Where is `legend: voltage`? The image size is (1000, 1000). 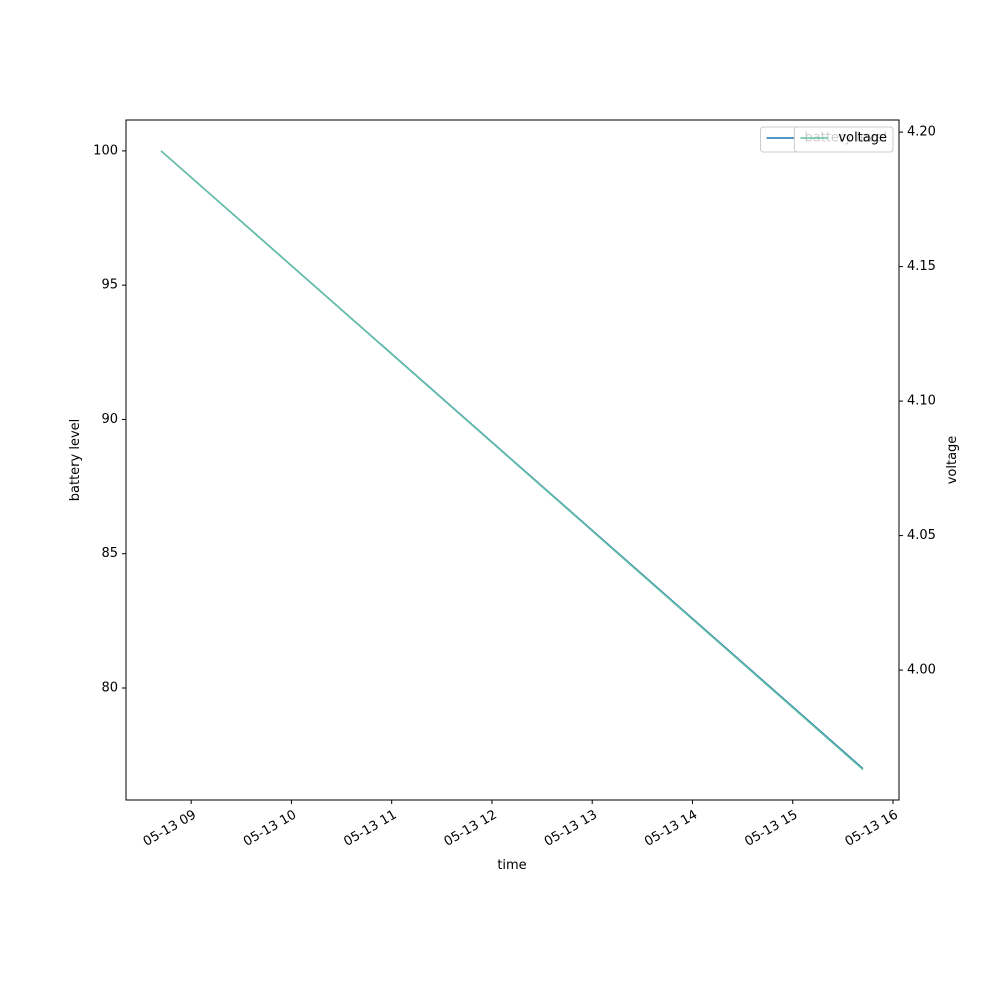
legend: voltage is located at coordinates (843, 139).